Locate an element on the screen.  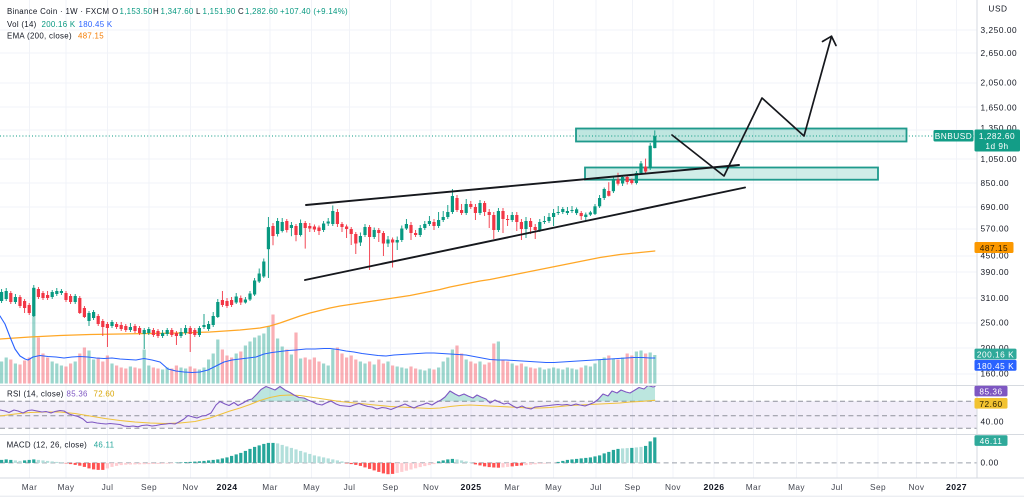
svg-text: EMA (200, close) is located at coordinates (39, 36).